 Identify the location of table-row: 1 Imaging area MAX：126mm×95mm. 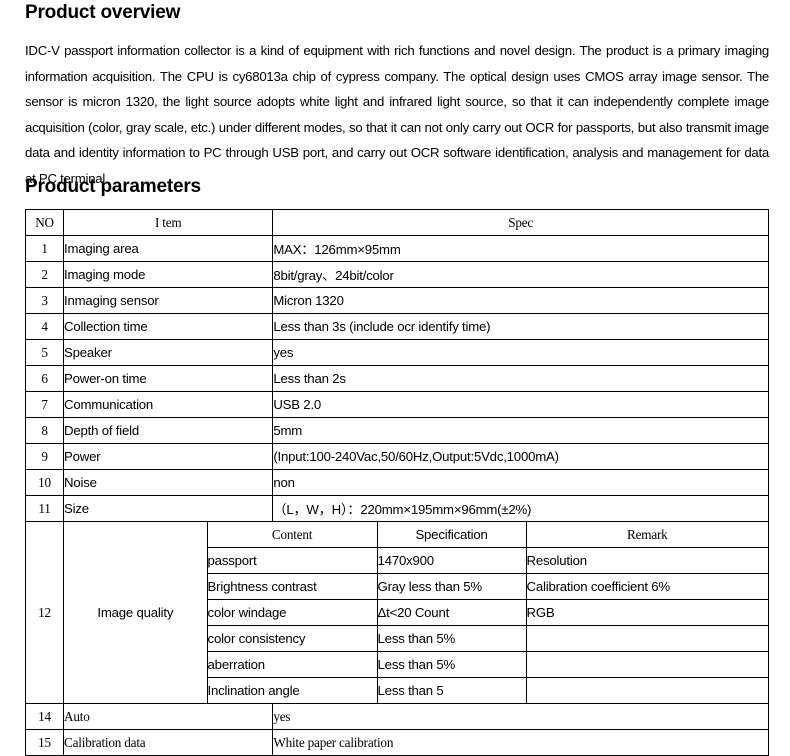
(396, 248).